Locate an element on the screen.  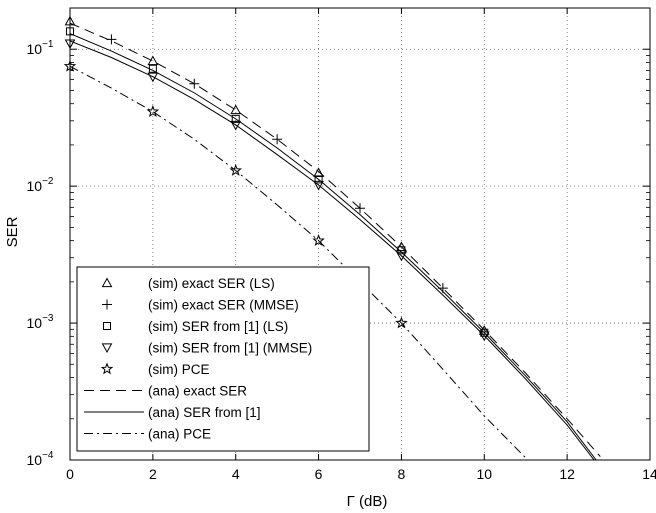
legend-item: (ana) exact SER is located at coordinates (165, 391).